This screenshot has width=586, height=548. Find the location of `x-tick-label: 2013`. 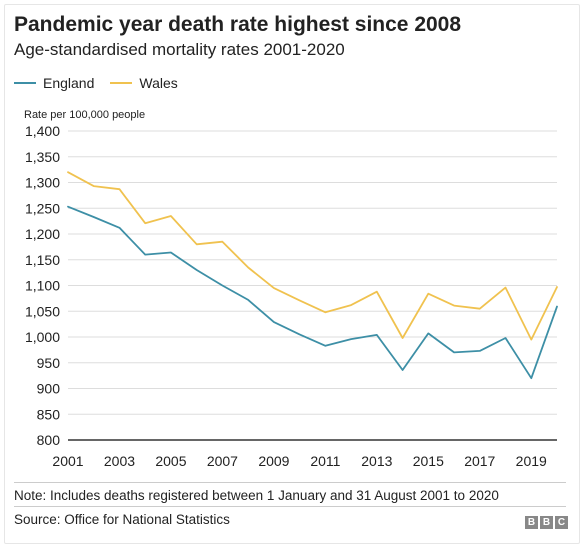

x-tick-label: 2013 is located at coordinates (376, 461).